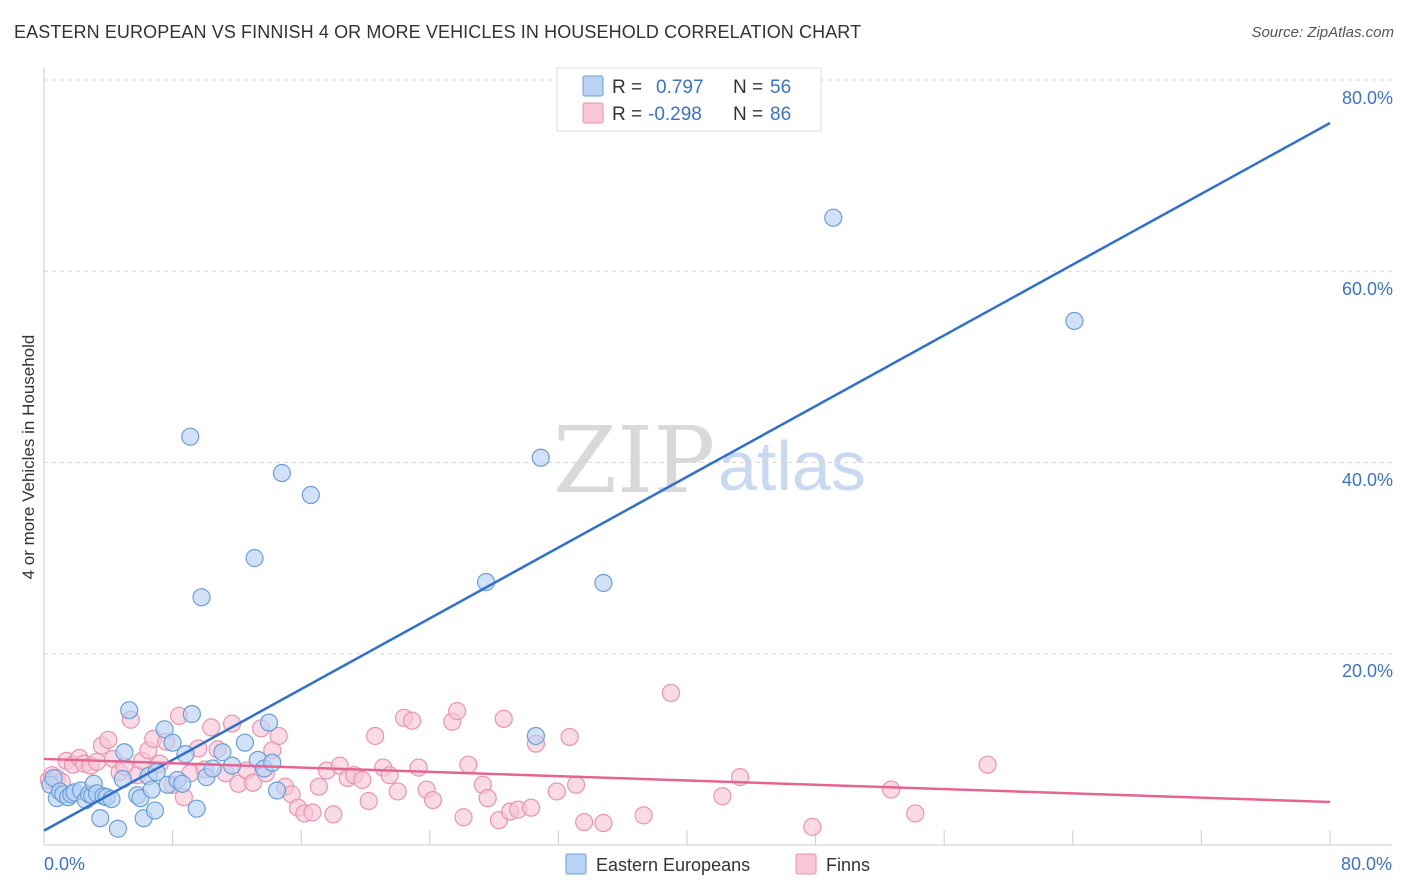  I want to click on legend-r-value-eastern: 0.797, so click(680, 87).